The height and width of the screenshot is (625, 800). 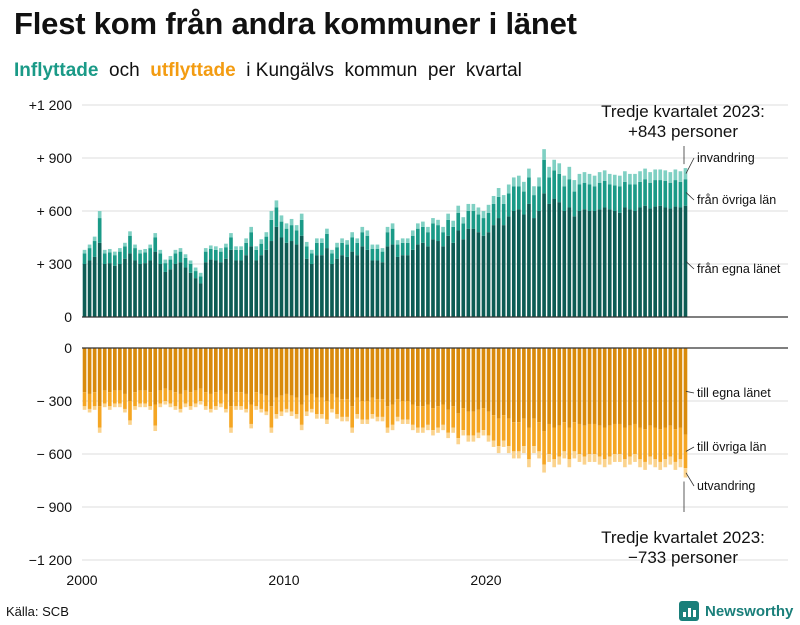 I want to click on annotation-in-line1: Tredje kvartalet 2023:, so click(x=683, y=111).